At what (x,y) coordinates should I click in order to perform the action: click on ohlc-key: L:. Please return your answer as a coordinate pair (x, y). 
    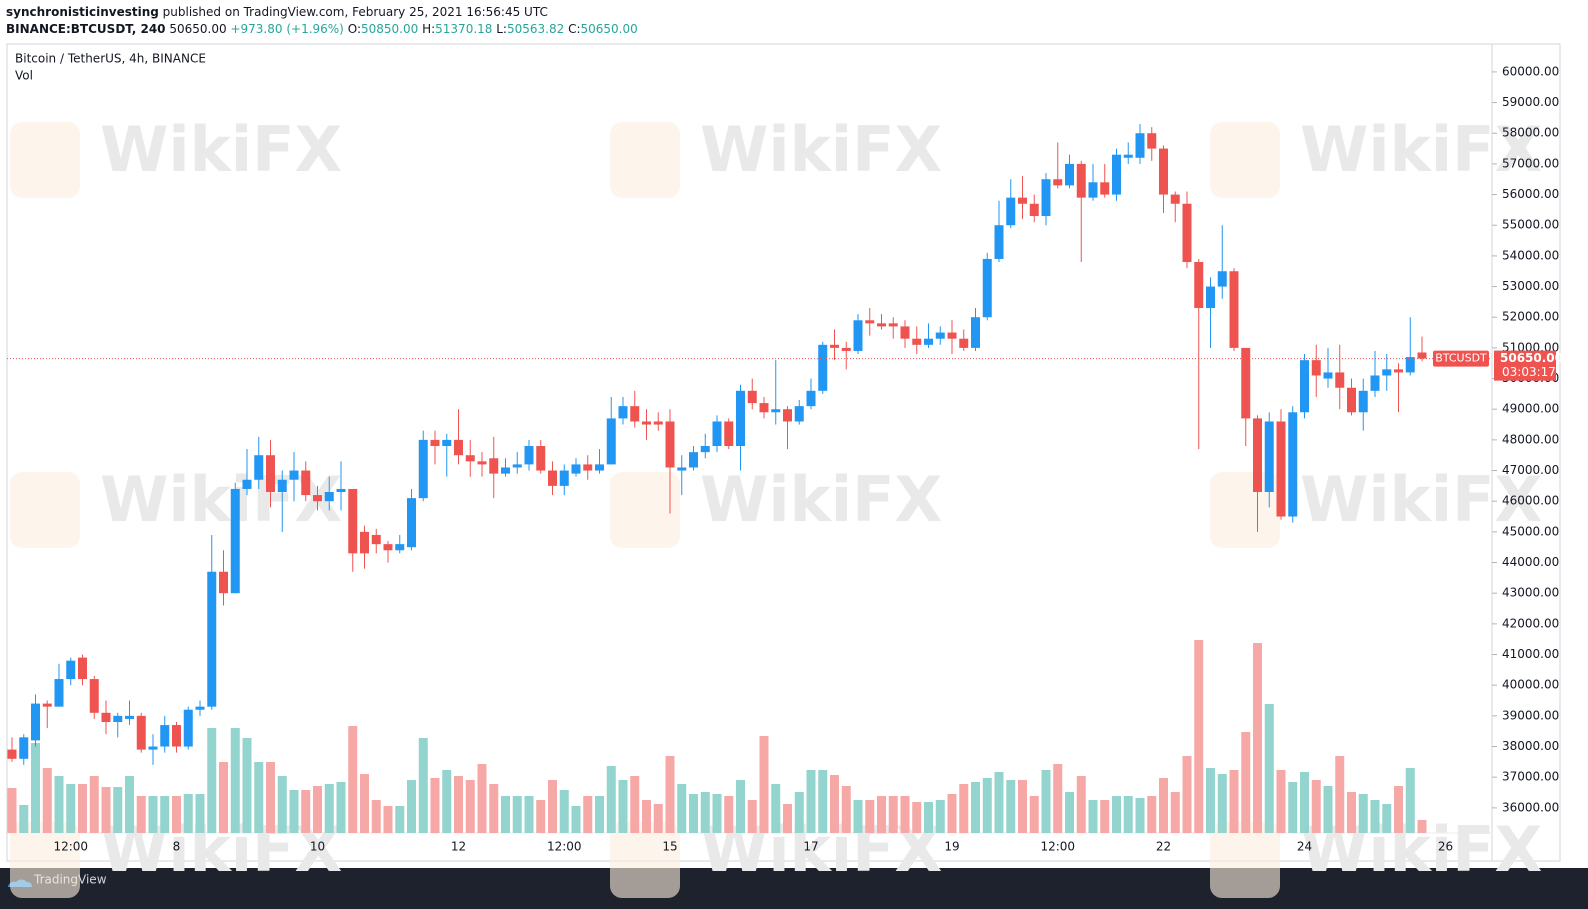
    Looking at the image, I should click on (501, 29).